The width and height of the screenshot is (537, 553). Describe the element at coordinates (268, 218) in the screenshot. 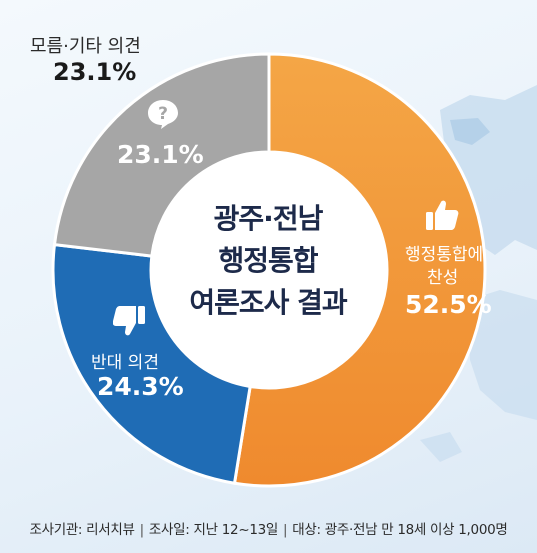

I see `center-title-line1: 광주·전남` at that location.